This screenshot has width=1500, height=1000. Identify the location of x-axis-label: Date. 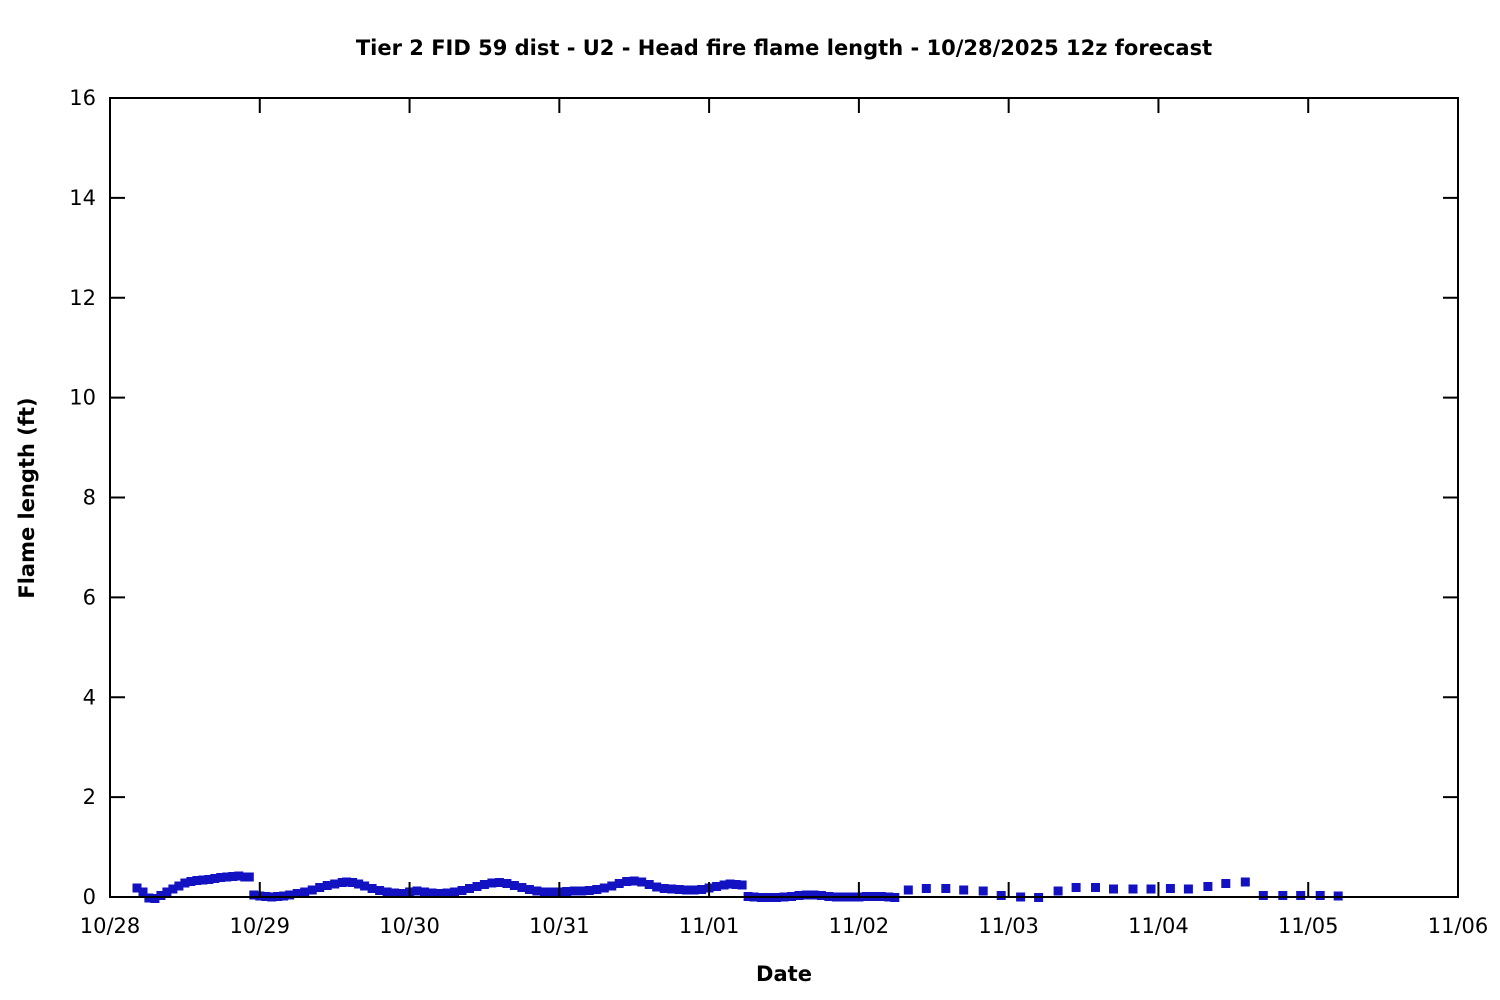
(784, 974).